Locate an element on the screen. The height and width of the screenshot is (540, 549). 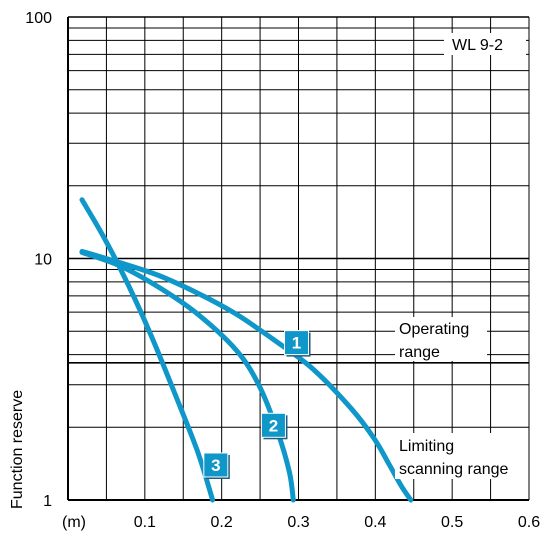
series-badge-1-text: 1 is located at coordinates (296, 343).